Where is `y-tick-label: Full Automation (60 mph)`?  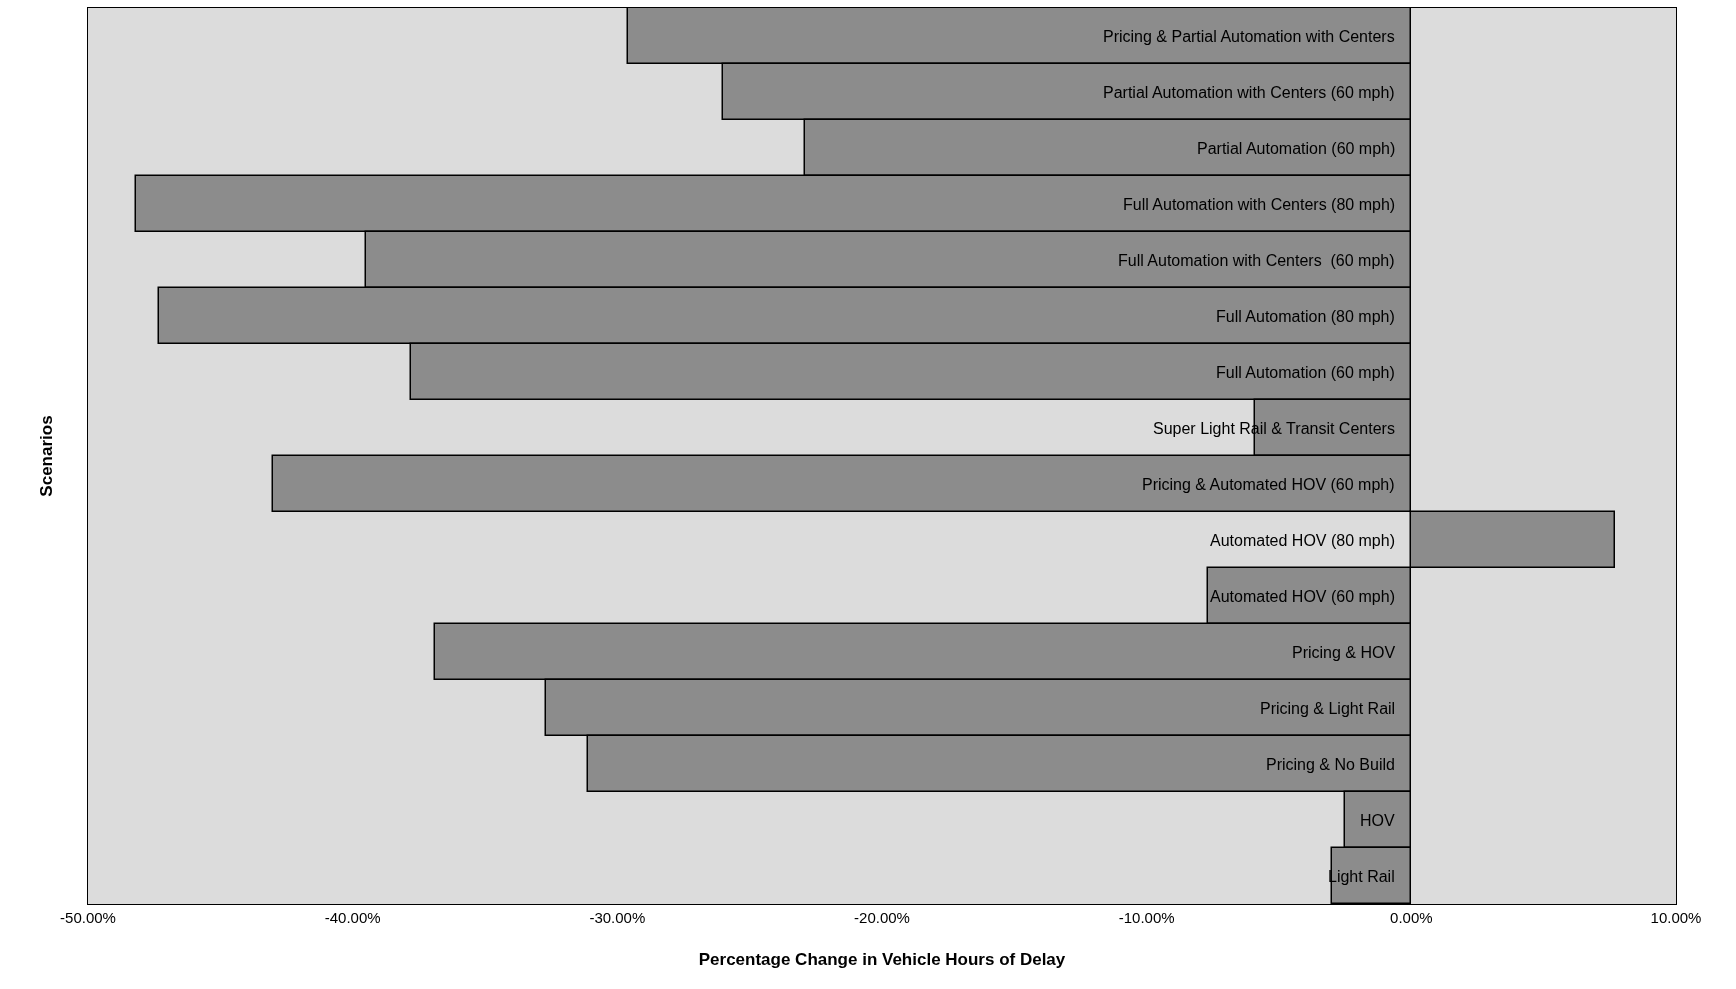 y-tick-label: Full Automation (60 mph) is located at coordinates (1305, 372).